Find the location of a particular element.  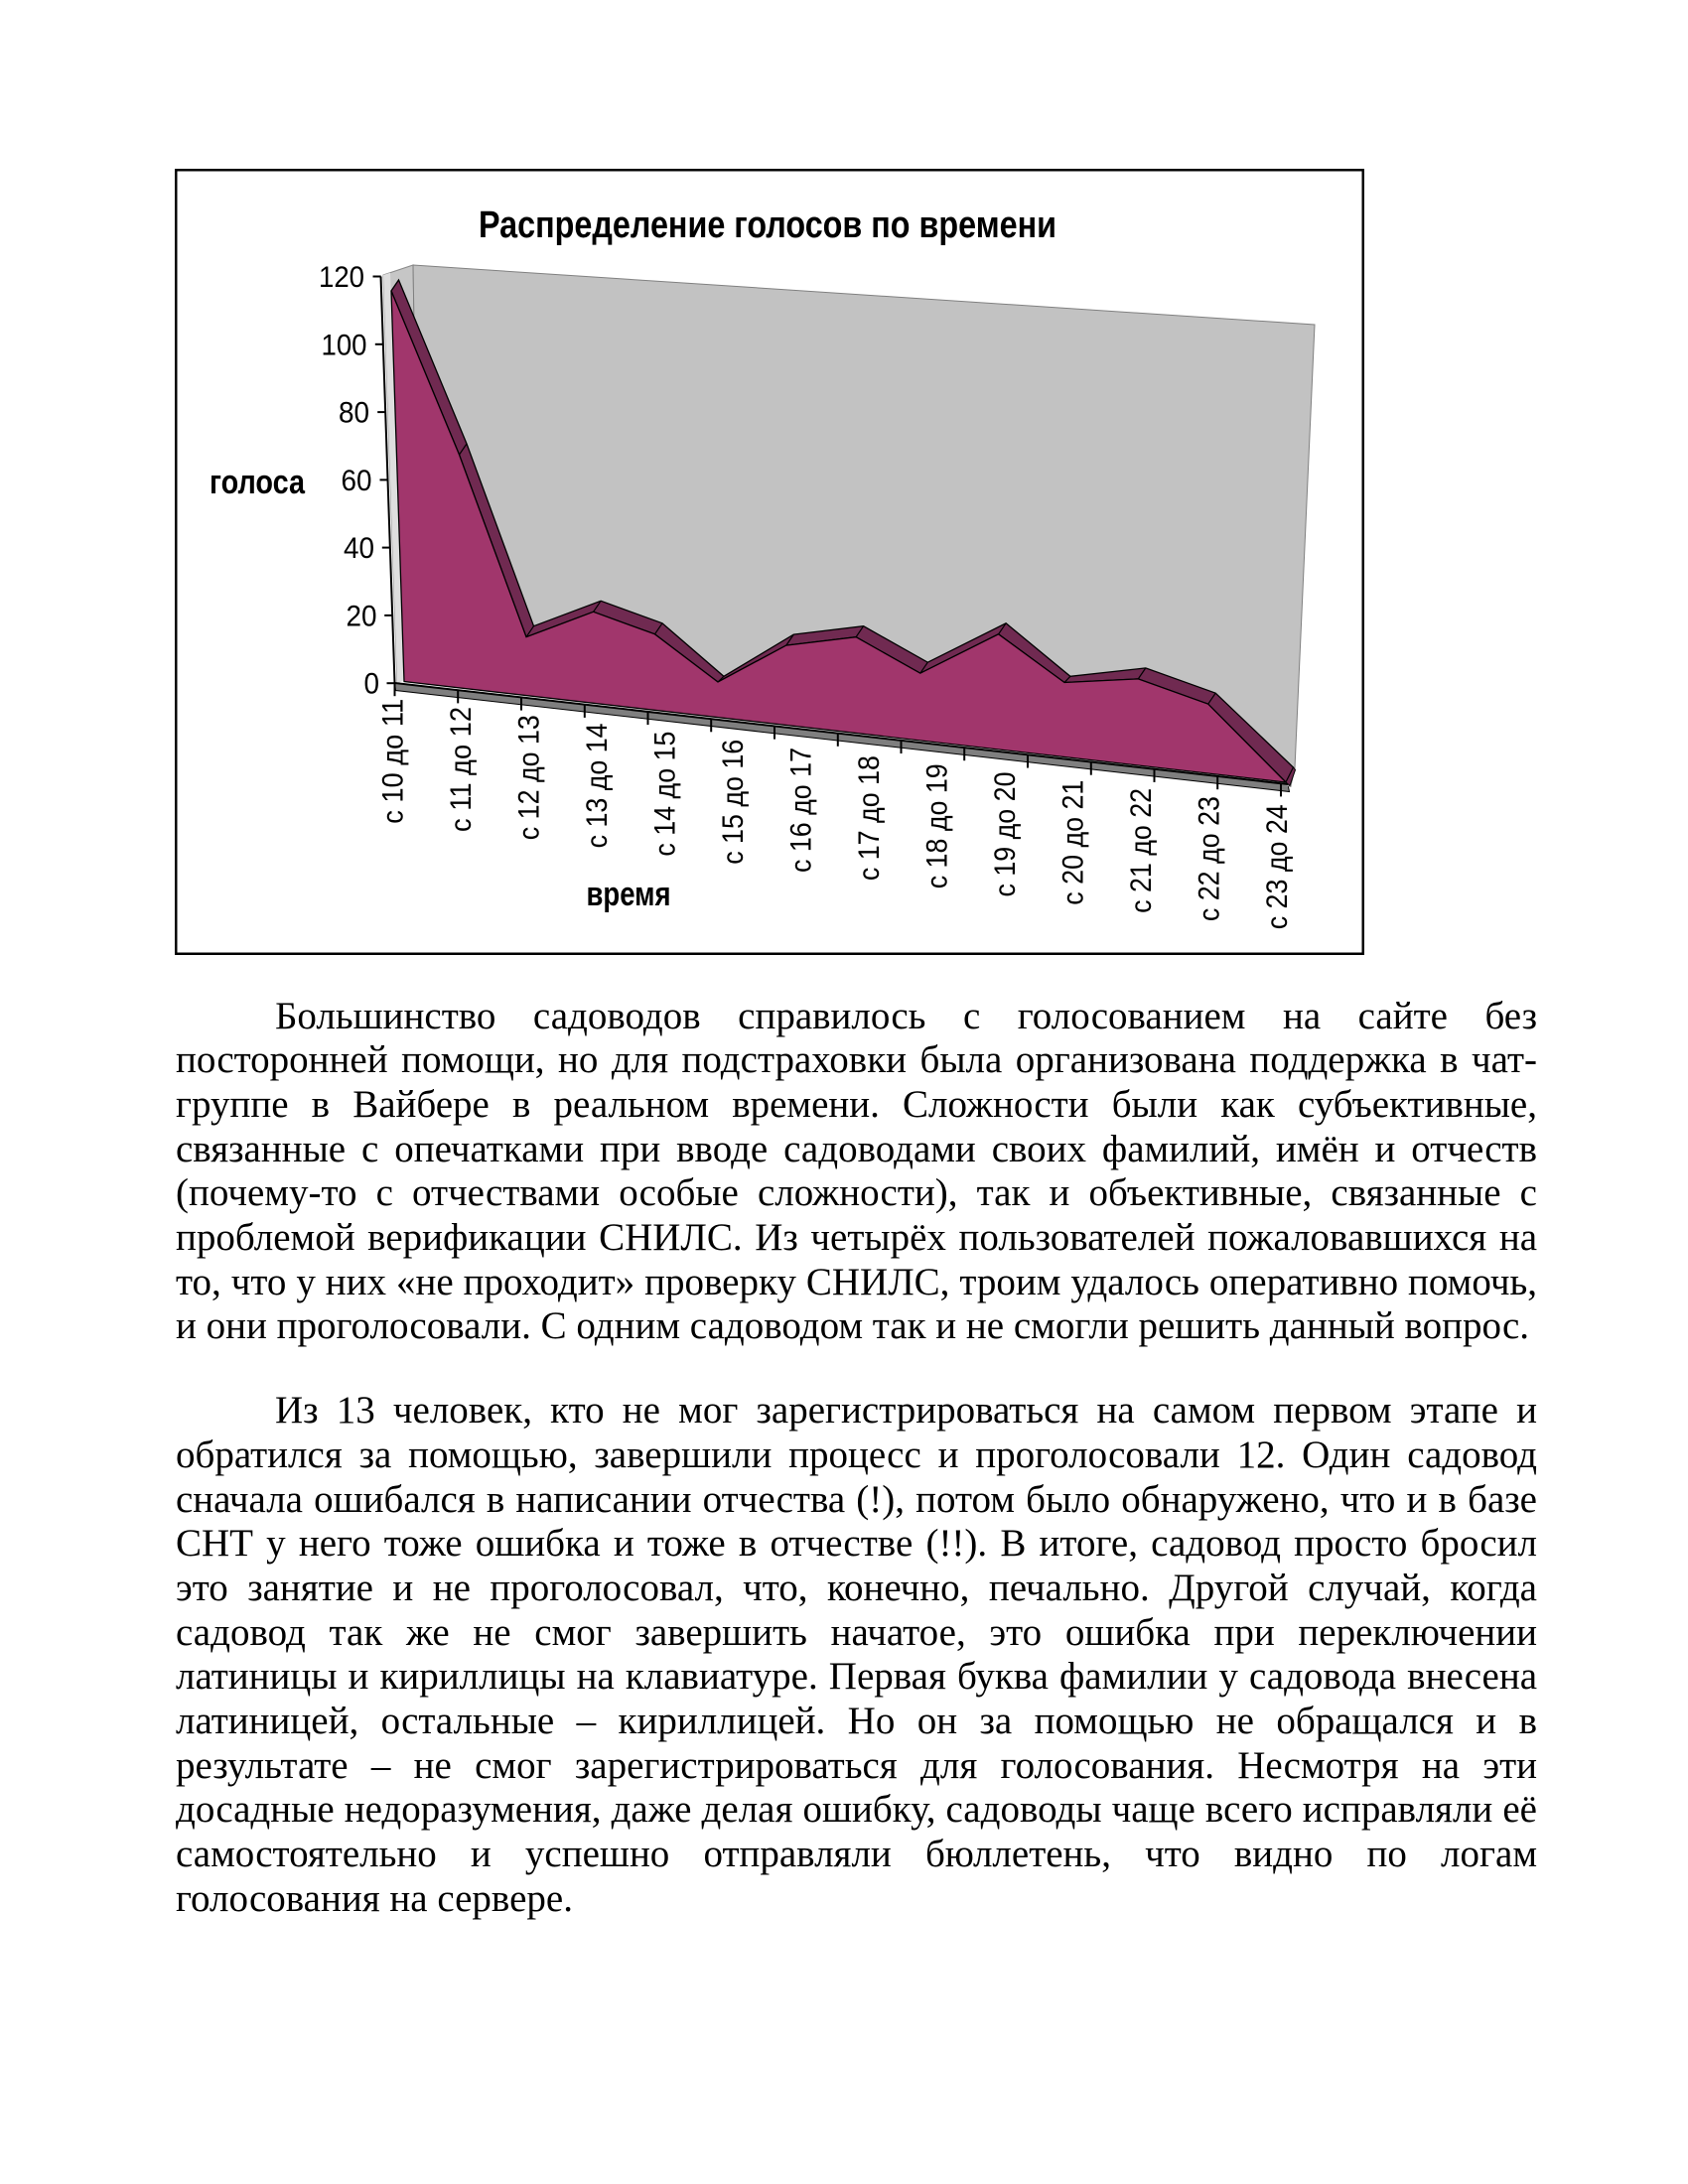

svg-text: 100 is located at coordinates (344, 345).